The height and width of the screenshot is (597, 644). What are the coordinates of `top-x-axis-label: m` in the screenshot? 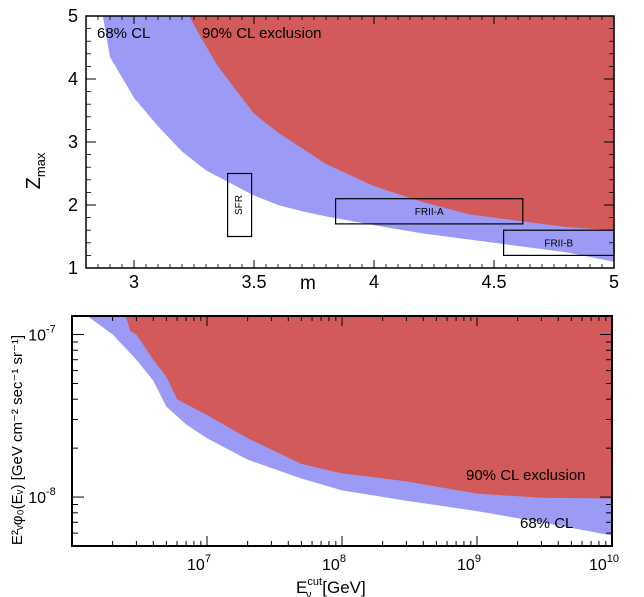 It's located at (308, 283).